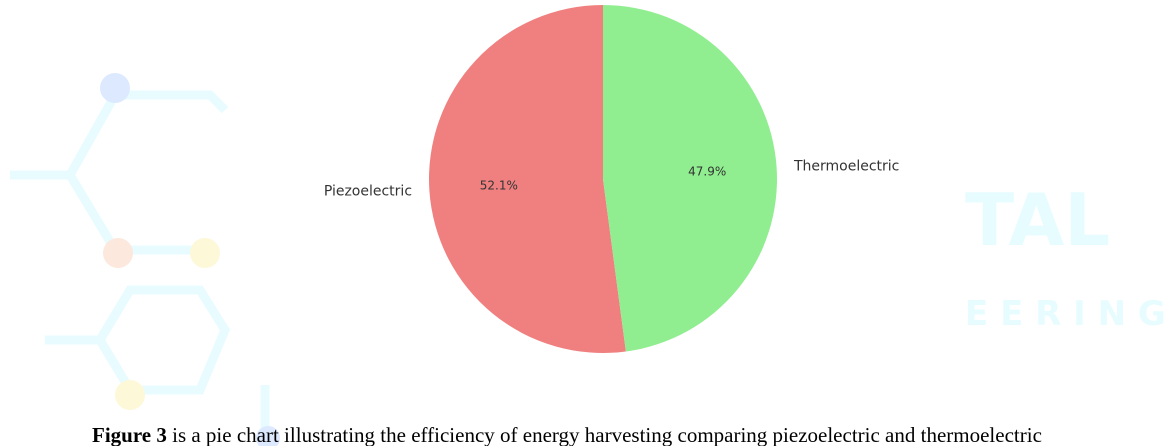  What do you see at coordinates (1064, 314) in the screenshot?
I see `watermark-text: E E R I N G` at bounding box center [1064, 314].